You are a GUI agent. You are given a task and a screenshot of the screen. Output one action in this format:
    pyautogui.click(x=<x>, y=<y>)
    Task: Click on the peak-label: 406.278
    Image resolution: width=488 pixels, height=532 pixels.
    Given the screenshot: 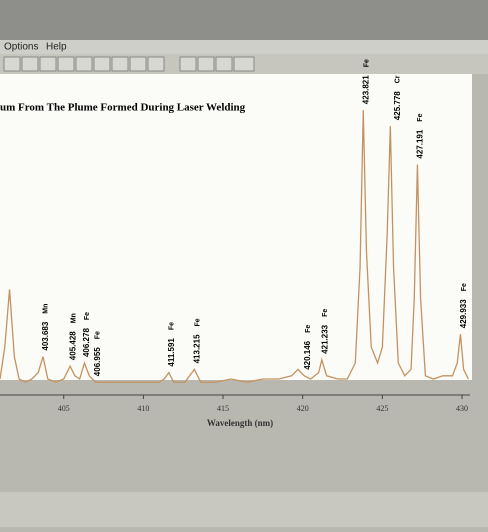 What is the action you would take?
    pyautogui.click(x=86, y=342)
    